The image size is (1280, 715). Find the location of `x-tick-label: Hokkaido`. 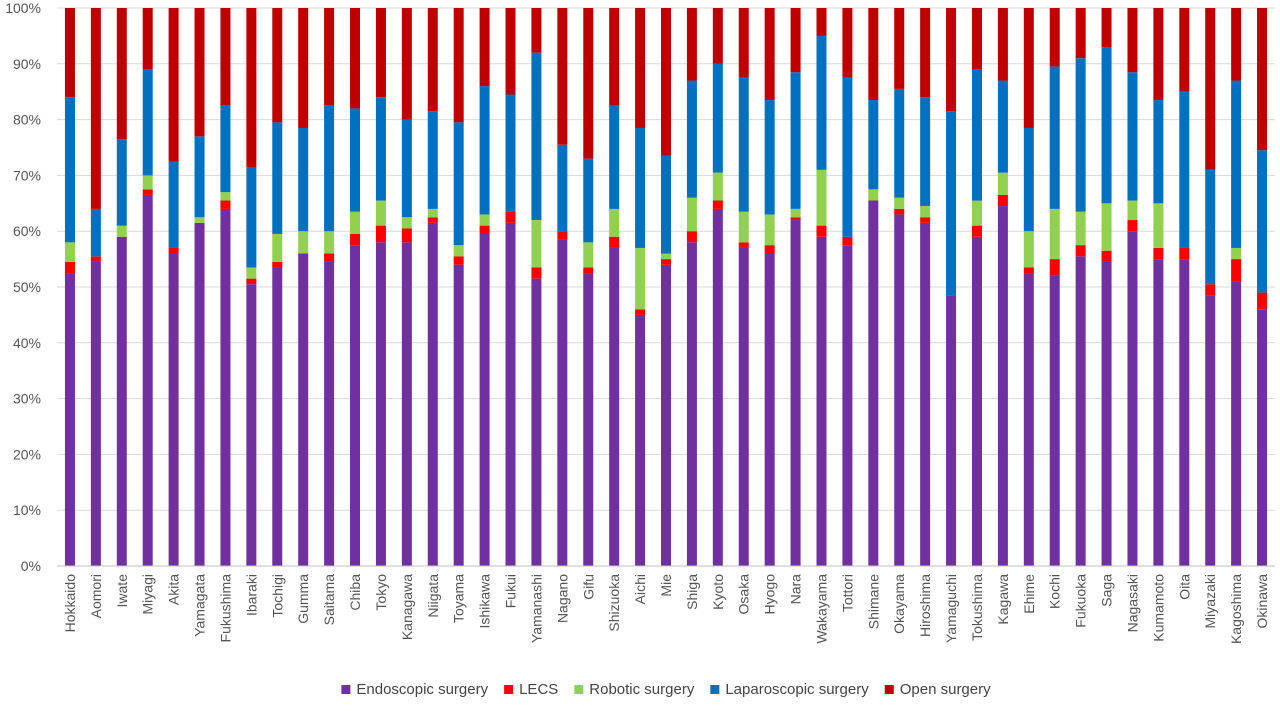

x-tick-label: Hokkaido is located at coordinates (70, 603).